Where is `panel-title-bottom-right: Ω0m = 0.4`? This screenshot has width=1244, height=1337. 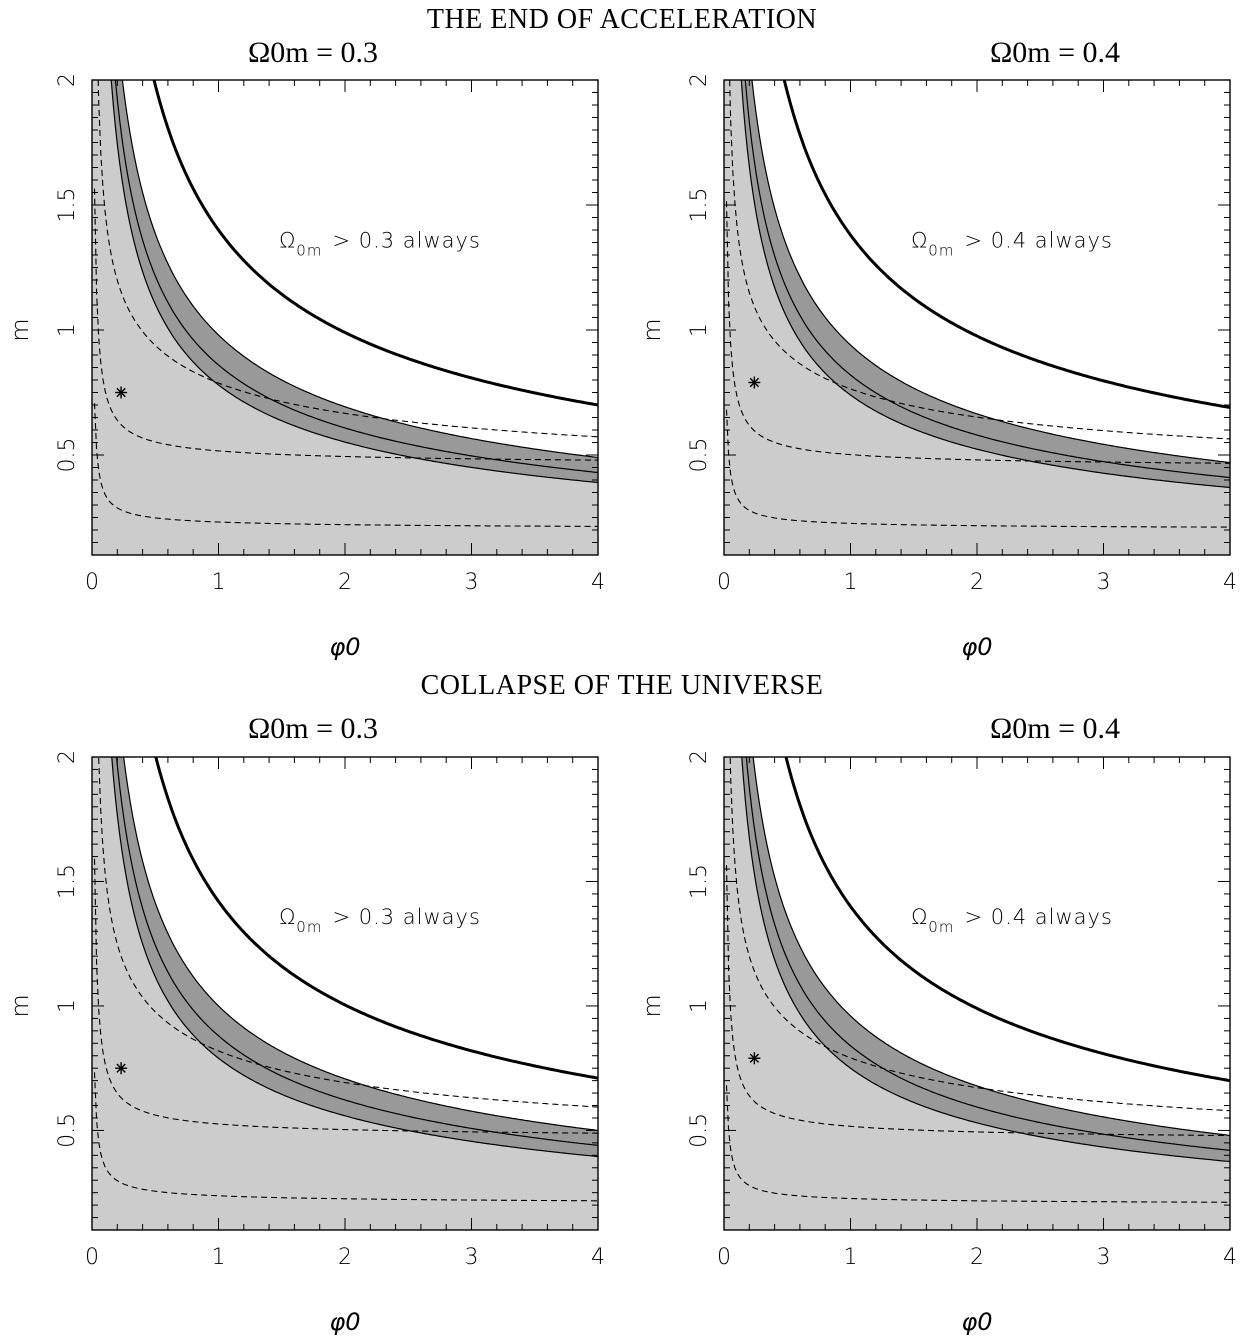
panel-title-bottom-right: Ω0m = 0.4 is located at coordinates (1055, 728).